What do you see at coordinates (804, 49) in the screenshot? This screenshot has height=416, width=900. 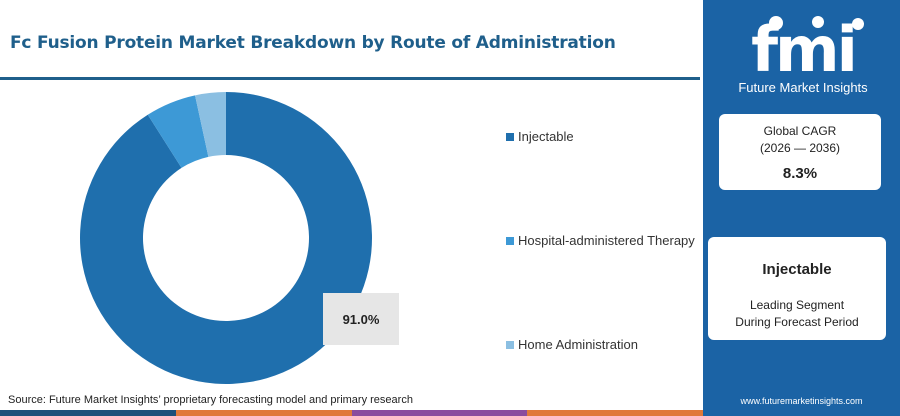 I see `logo-wordmark: fmi` at bounding box center [804, 49].